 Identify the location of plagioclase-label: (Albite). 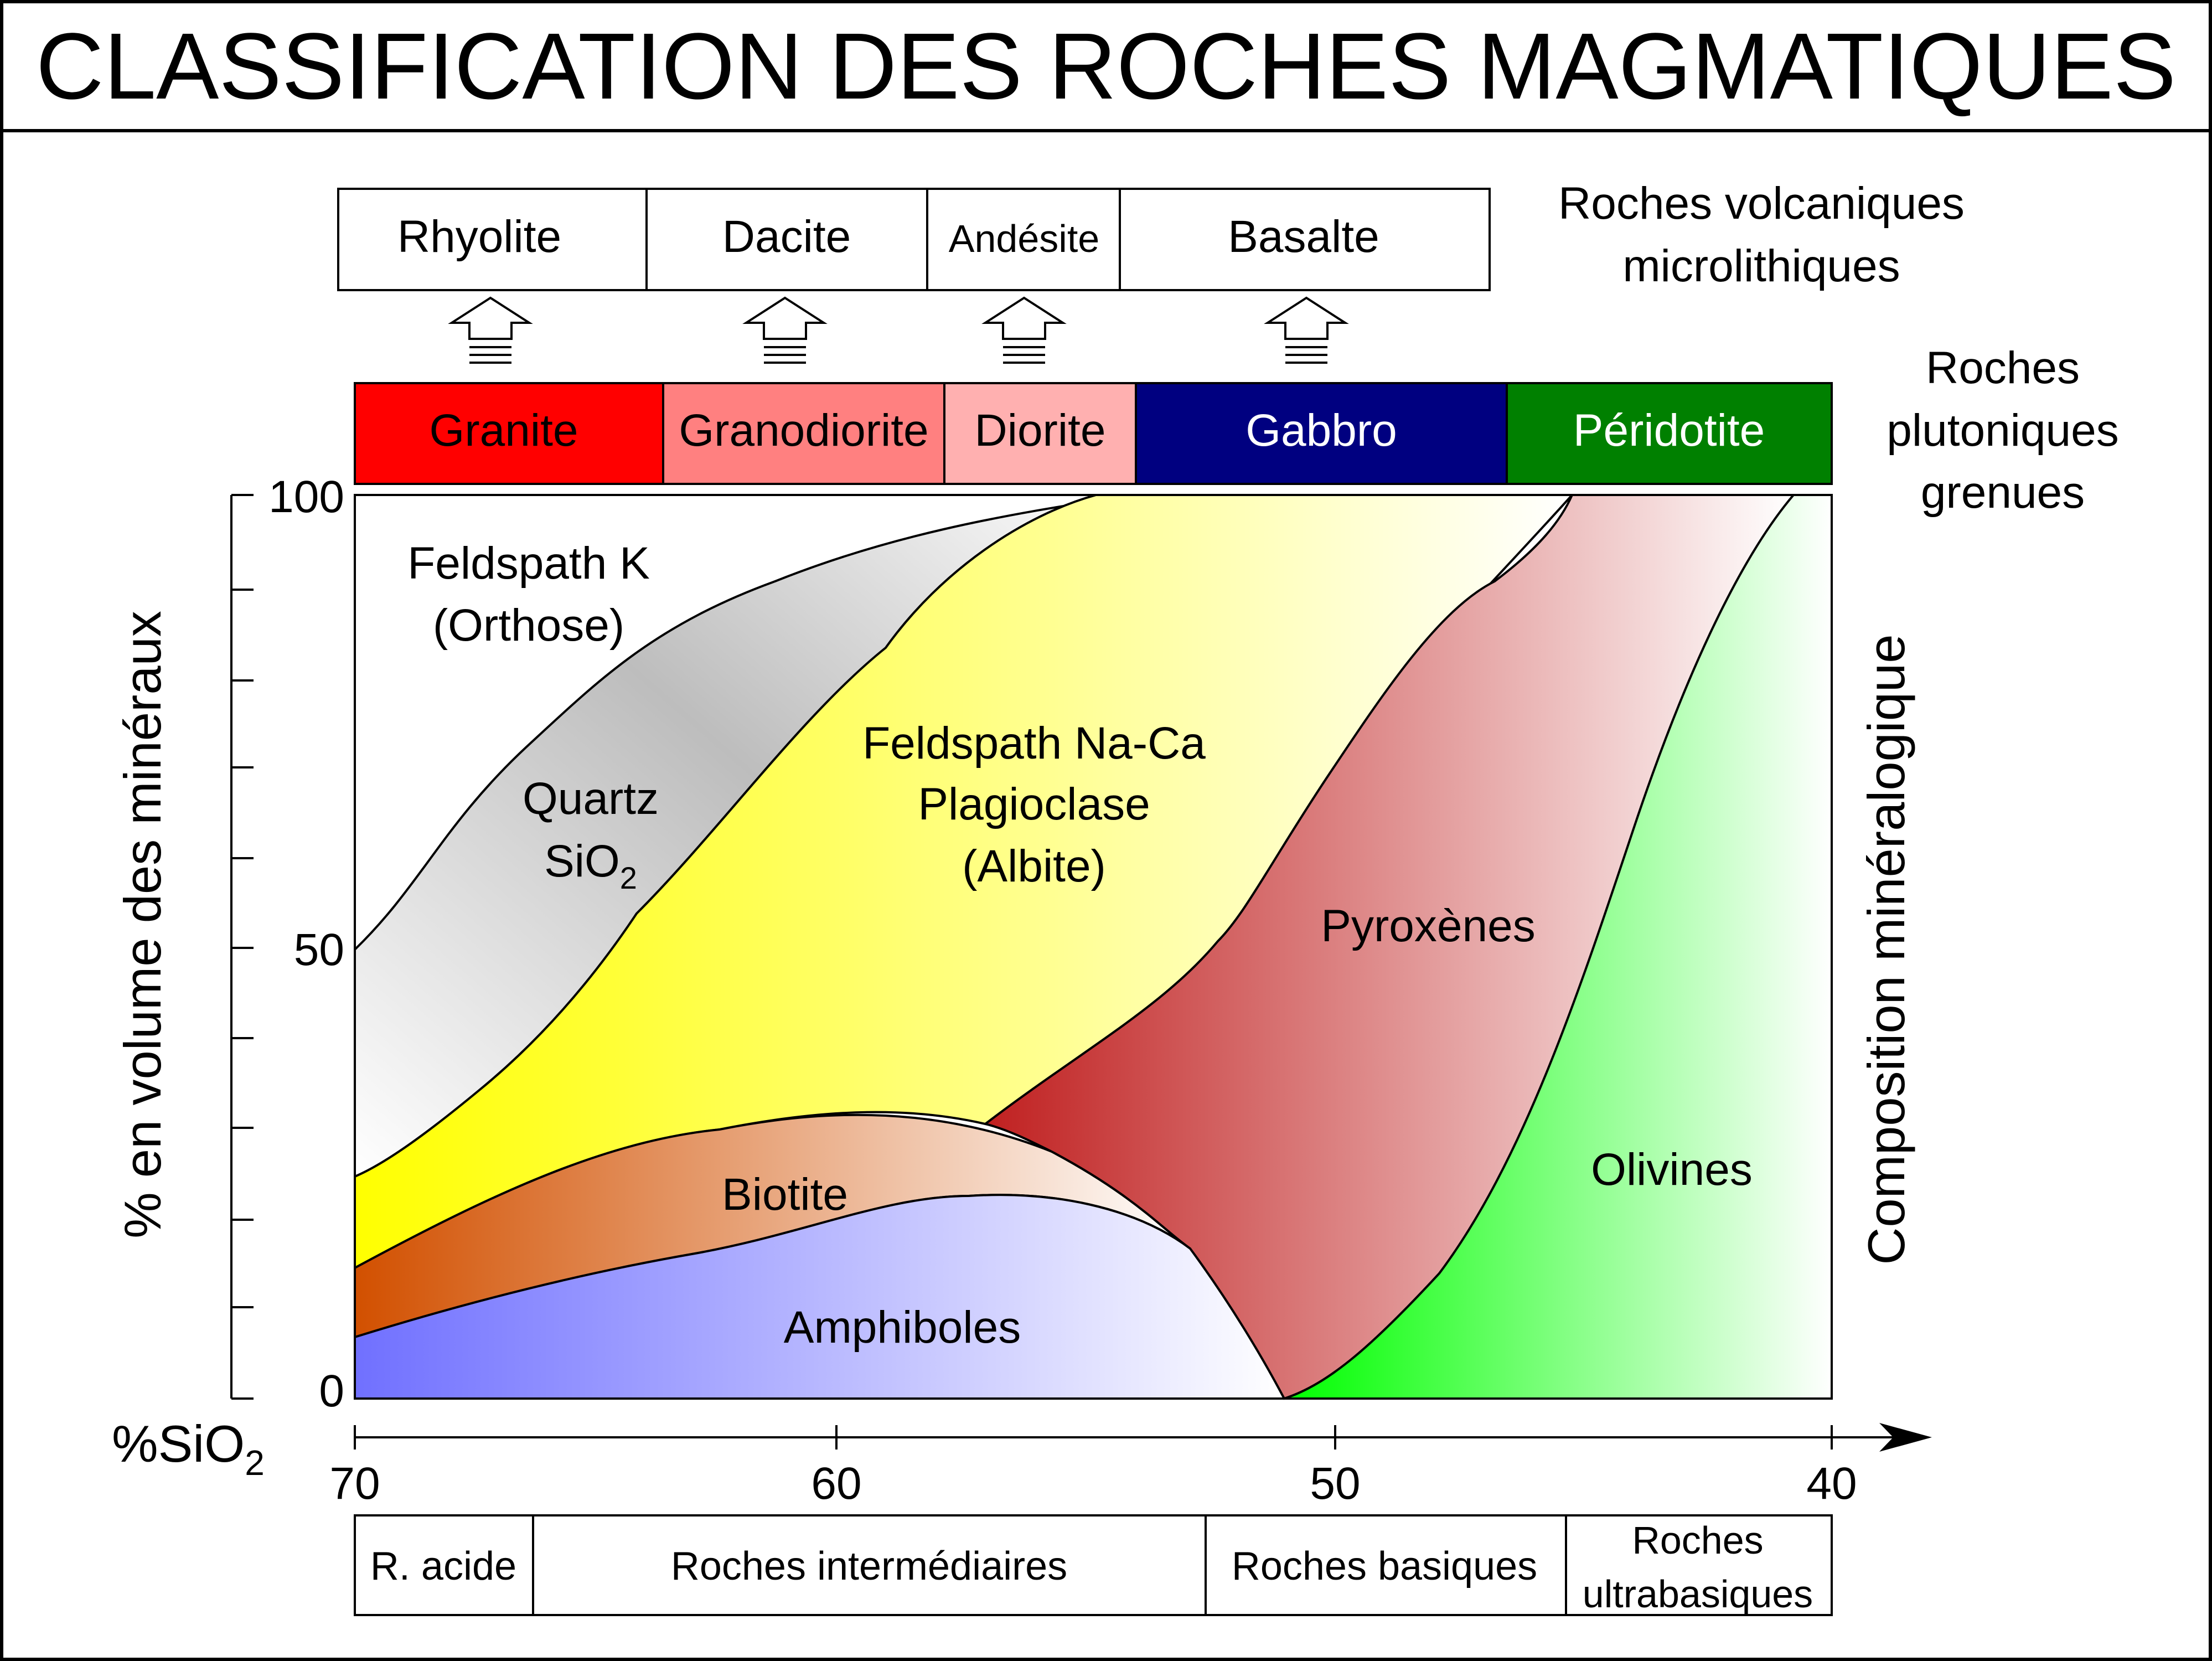
(1034, 866).